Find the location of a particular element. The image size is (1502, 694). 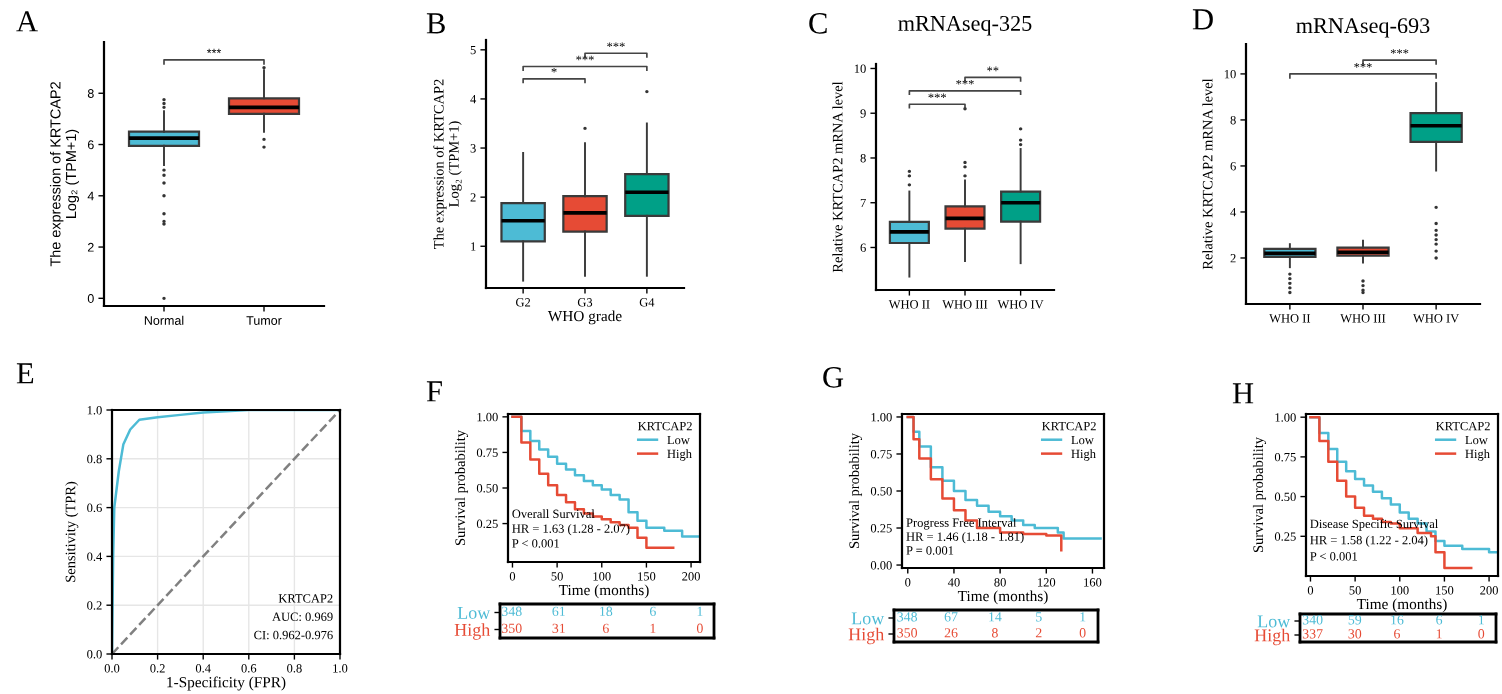

text: F is located at coordinates (434, 391).